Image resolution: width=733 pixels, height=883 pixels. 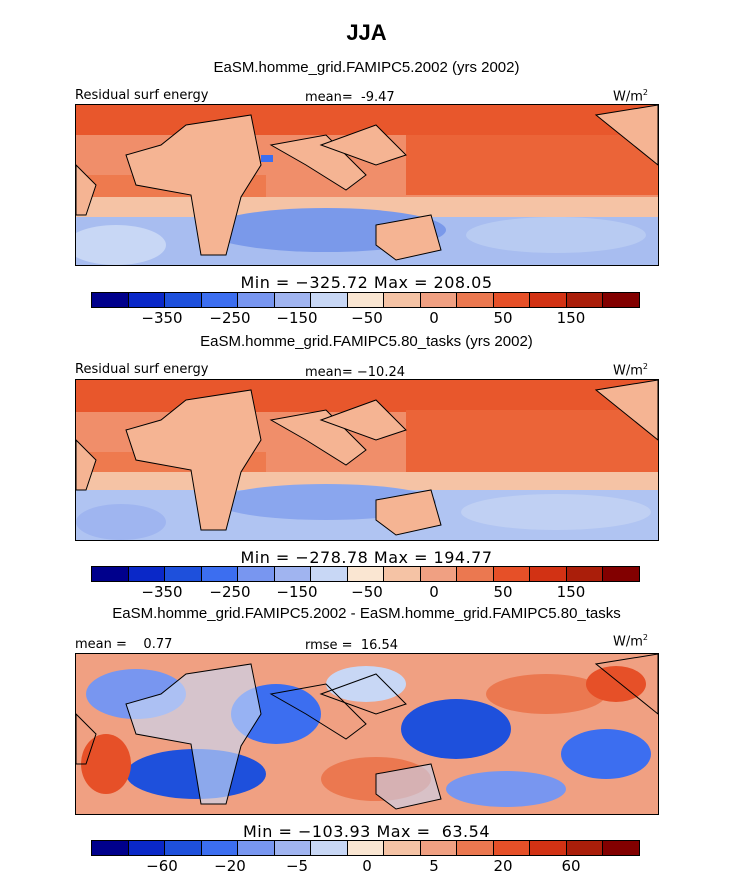 I want to click on panel-2-colorbar-tick: −50, so click(x=367, y=592).